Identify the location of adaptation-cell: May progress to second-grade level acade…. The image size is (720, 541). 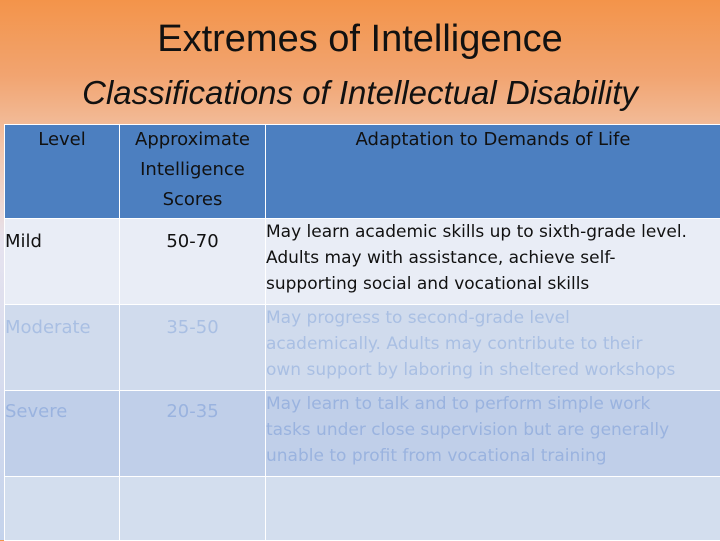
(493, 348).